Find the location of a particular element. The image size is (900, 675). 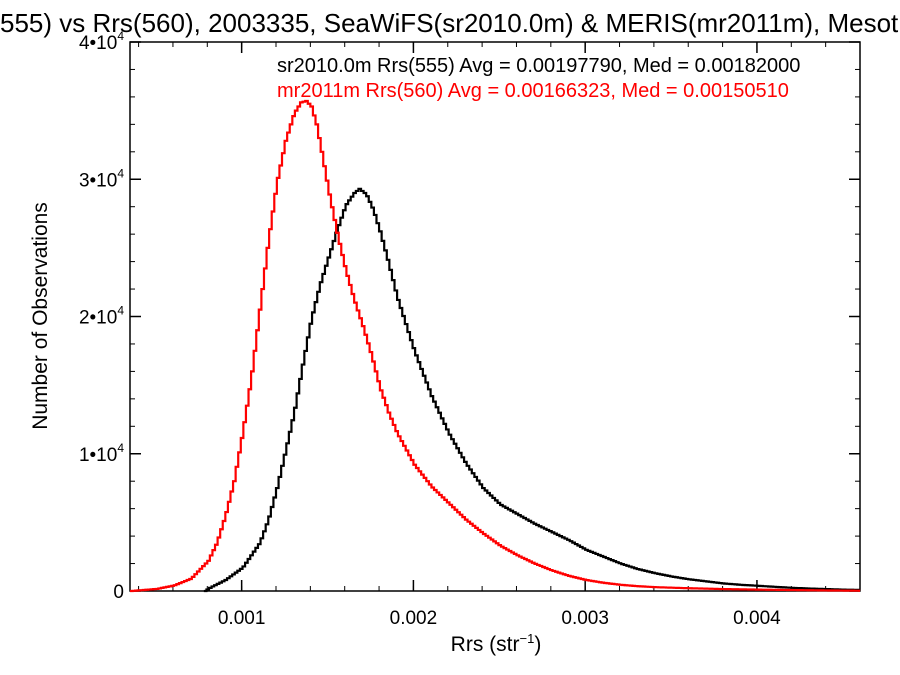

x-axis-label-exponent: −1 is located at coordinates (527, 638).